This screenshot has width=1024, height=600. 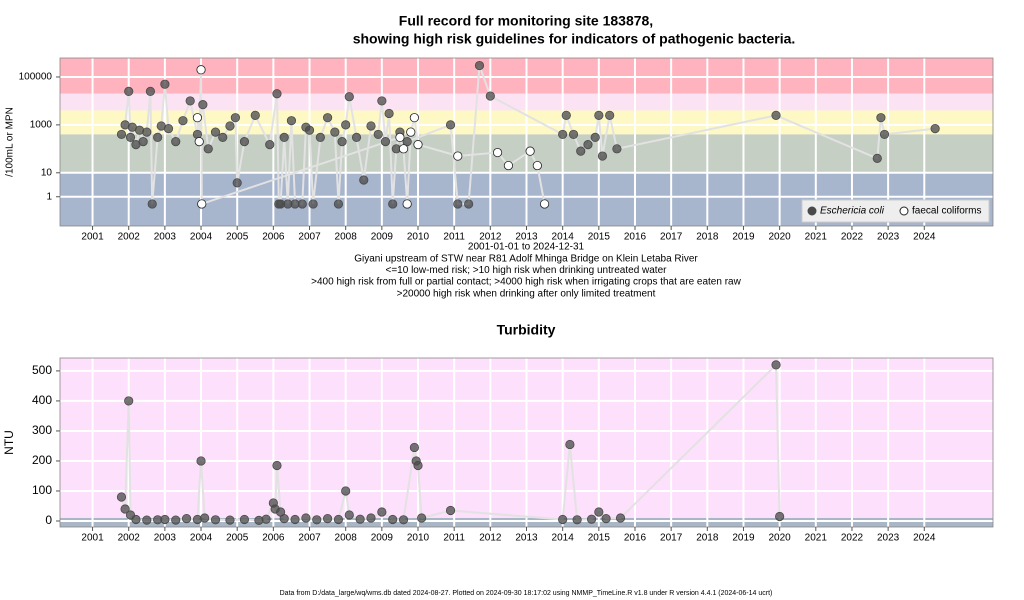 I want to click on x-tick-label: 2021, so click(x=816, y=237).